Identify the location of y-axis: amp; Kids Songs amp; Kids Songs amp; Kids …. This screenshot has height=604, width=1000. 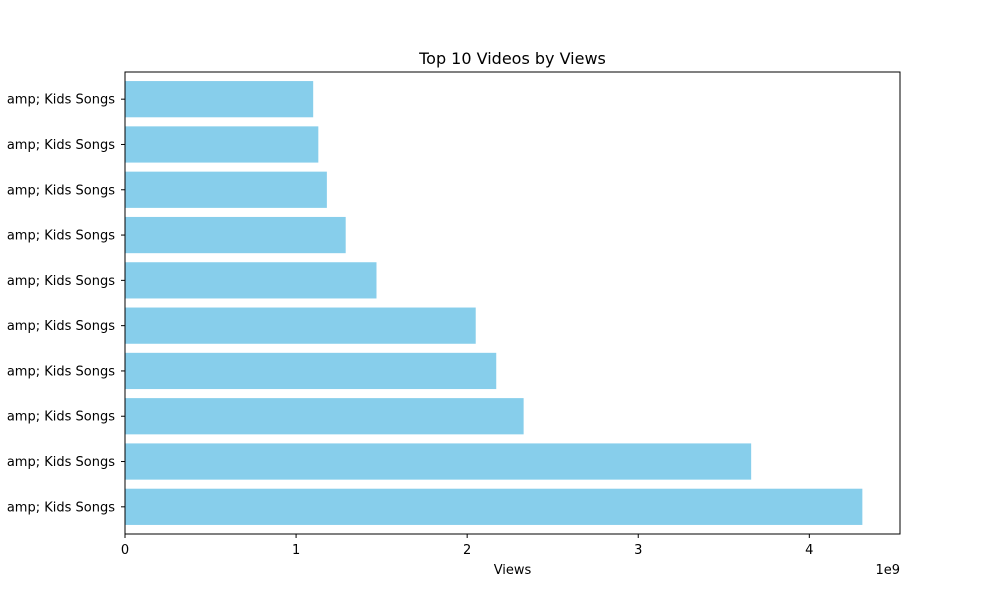
(66, 304).